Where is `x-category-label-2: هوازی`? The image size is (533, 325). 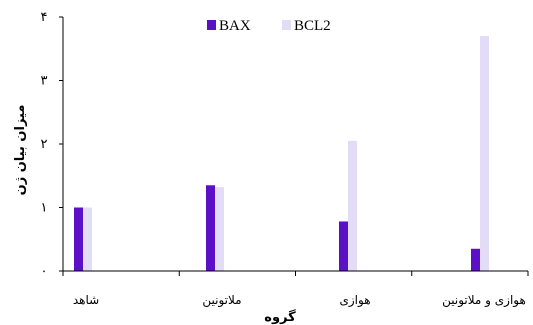
x-category-label-2: هوازی is located at coordinates (354, 300).